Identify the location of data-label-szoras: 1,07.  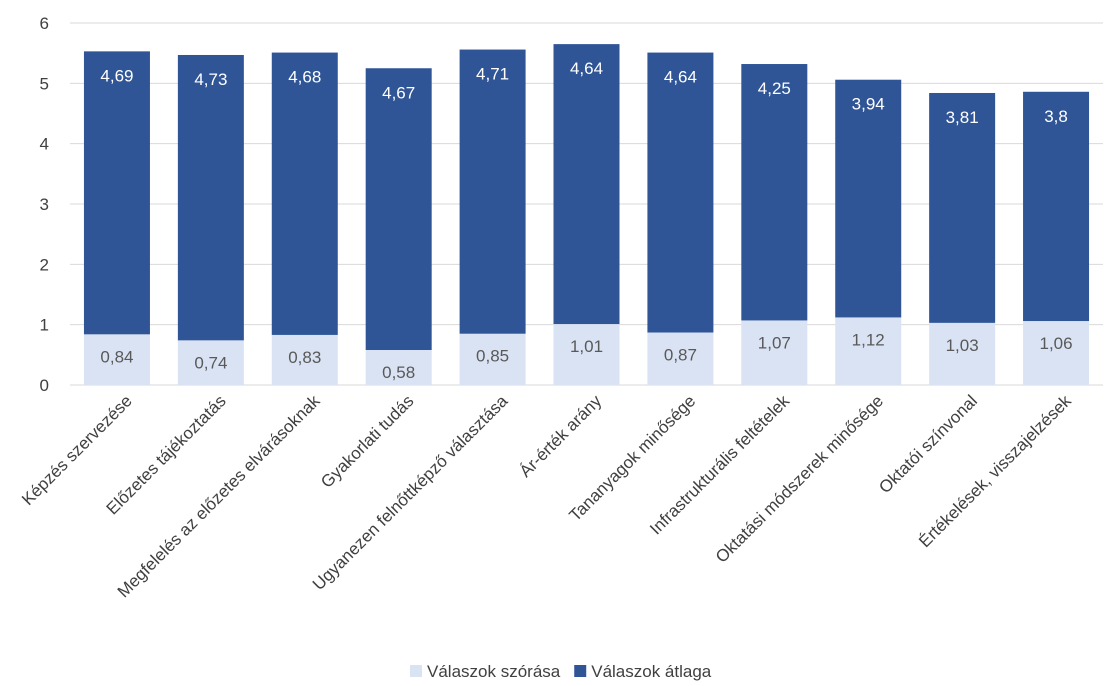
(774, 342).